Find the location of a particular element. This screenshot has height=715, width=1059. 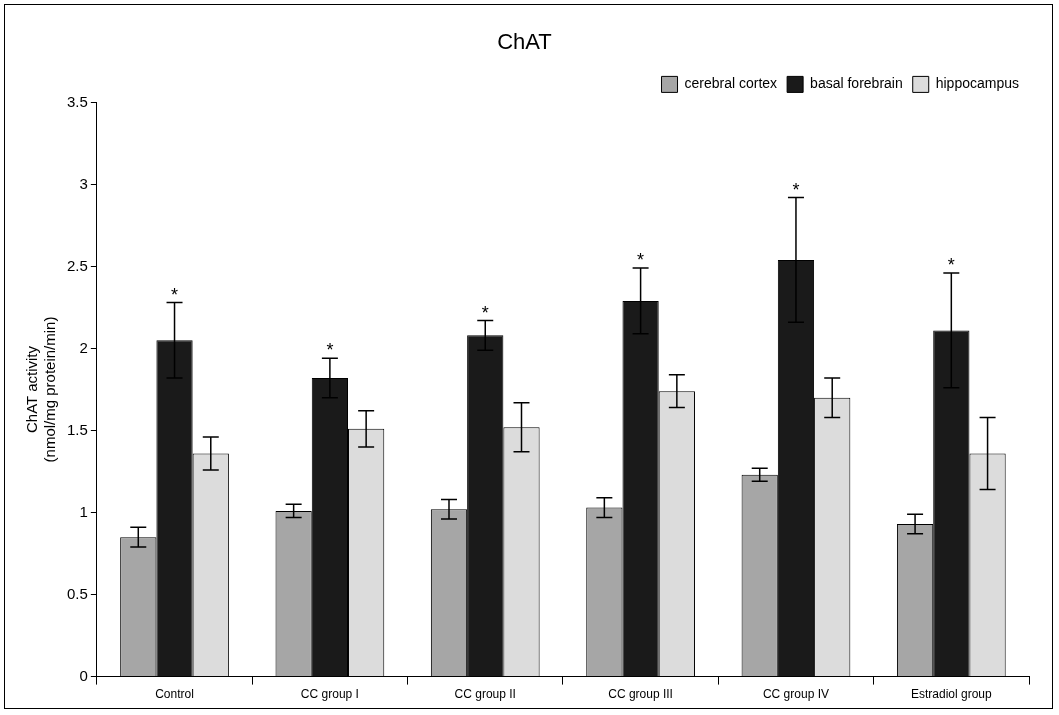

y-tick-label: 0 is located at coordinates (83, 675).